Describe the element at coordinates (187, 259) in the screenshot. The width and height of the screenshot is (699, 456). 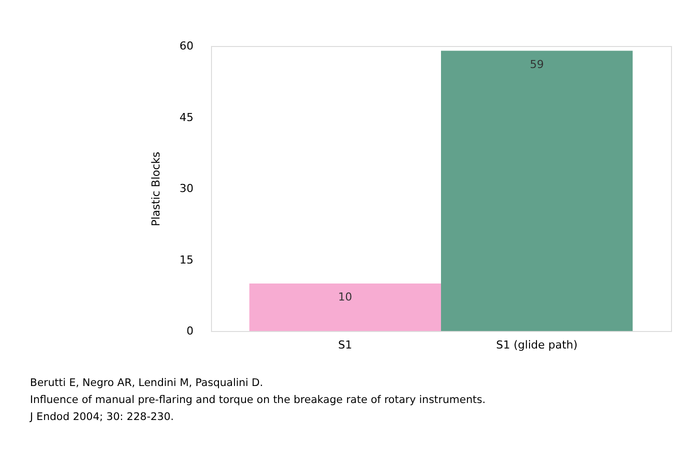
I see `y-tick-label: 15` at that location.